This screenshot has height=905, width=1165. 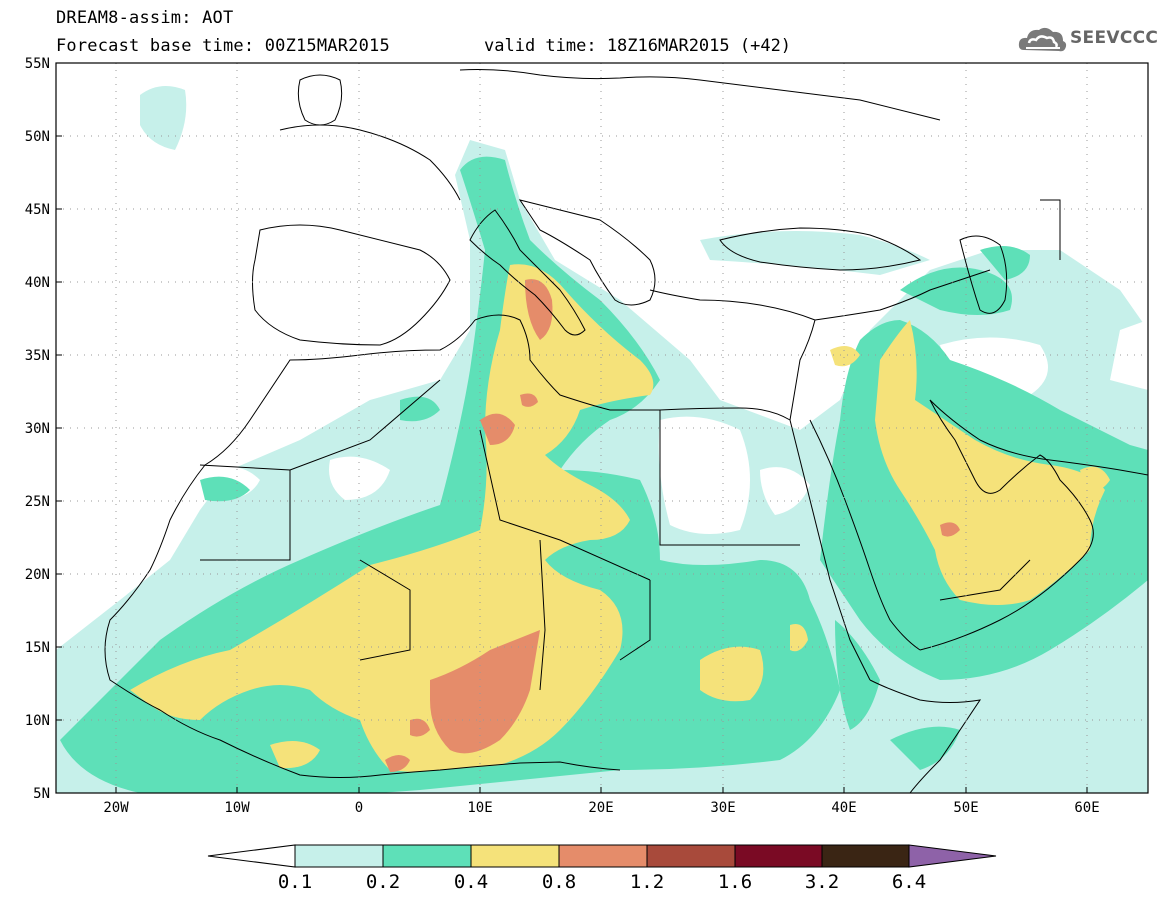 I want to click on lon-label: 0, so click(x=359, y=808).